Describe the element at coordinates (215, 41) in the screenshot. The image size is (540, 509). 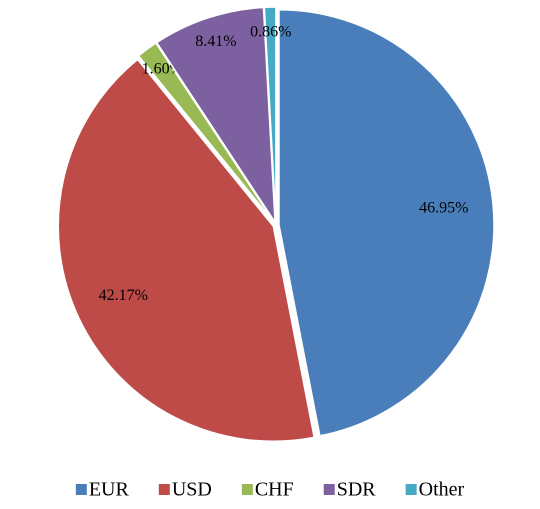
I see `data-label: 8.41%` at that location.